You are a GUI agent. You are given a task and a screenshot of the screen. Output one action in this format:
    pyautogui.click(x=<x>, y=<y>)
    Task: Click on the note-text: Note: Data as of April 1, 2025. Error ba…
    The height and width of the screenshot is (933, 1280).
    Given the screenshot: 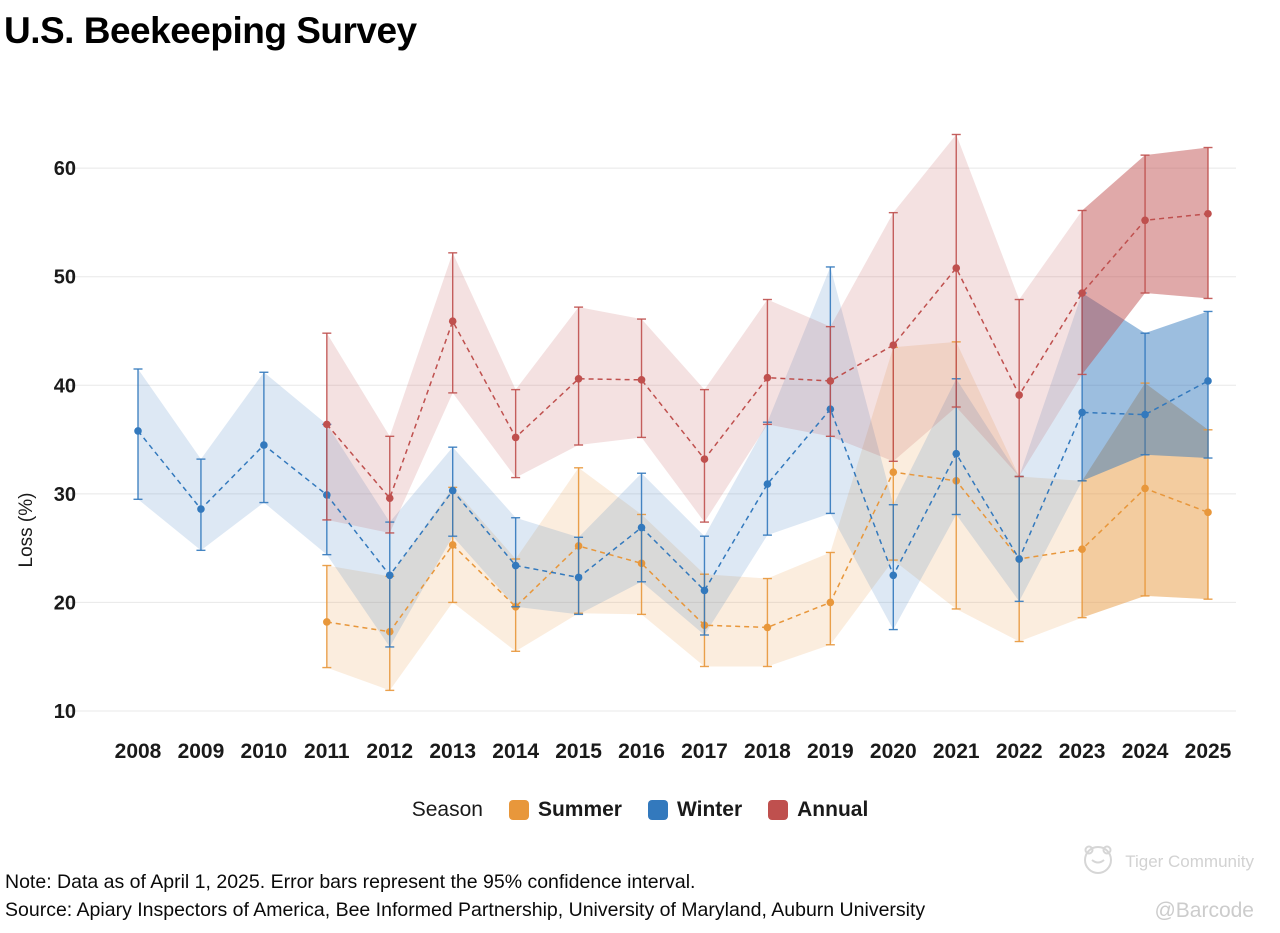 What is the action you would take?
    pyautogui.click(x=350, y=882)
    